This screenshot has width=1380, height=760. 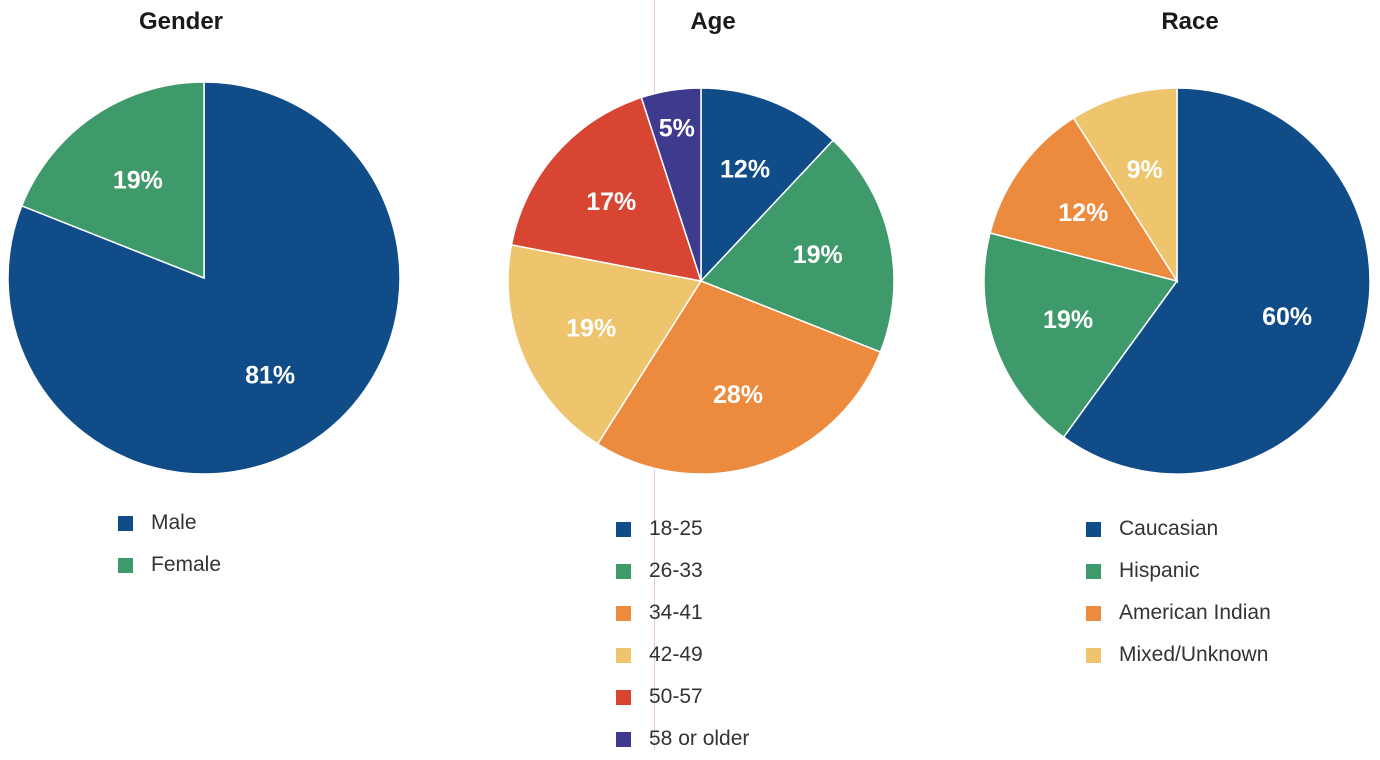 I want to click on gender-slices, so click(x=204, y=278).